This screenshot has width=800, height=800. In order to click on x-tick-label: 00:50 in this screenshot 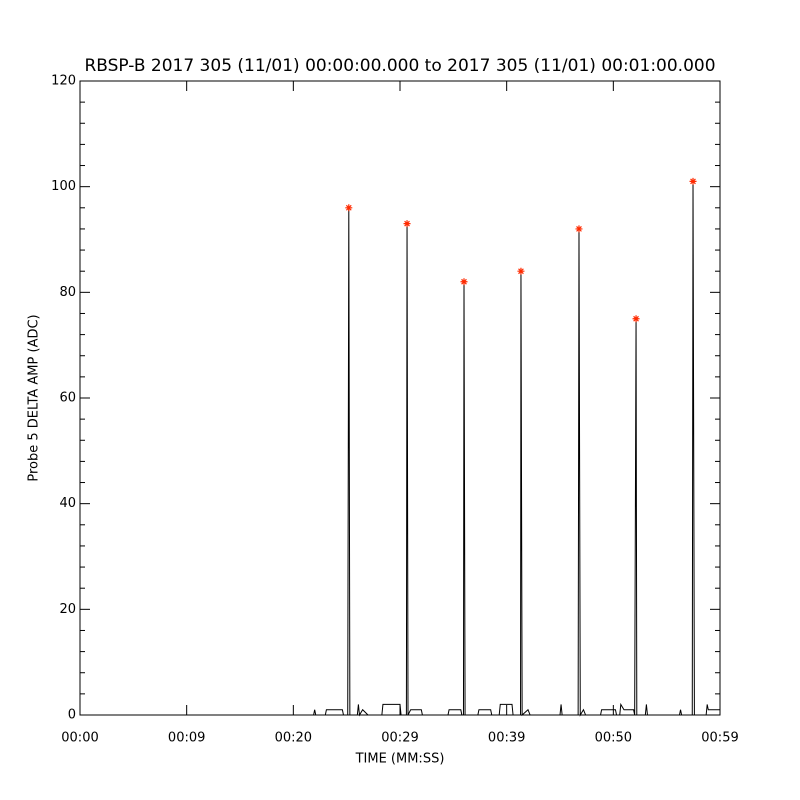, I will do `click(613, 738)`.